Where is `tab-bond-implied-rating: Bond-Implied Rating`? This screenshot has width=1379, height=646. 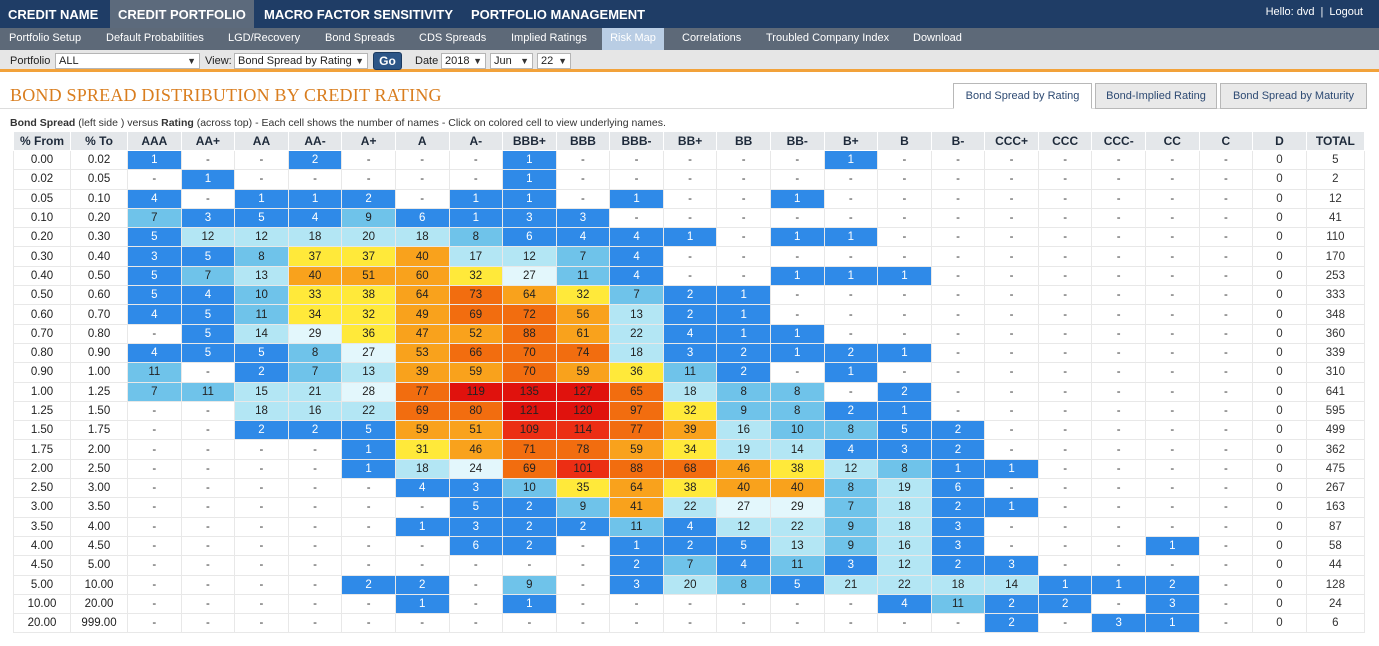
tab-bond-implied-rating: Bond-Implied Rating is located at coordinates (1156, 96).